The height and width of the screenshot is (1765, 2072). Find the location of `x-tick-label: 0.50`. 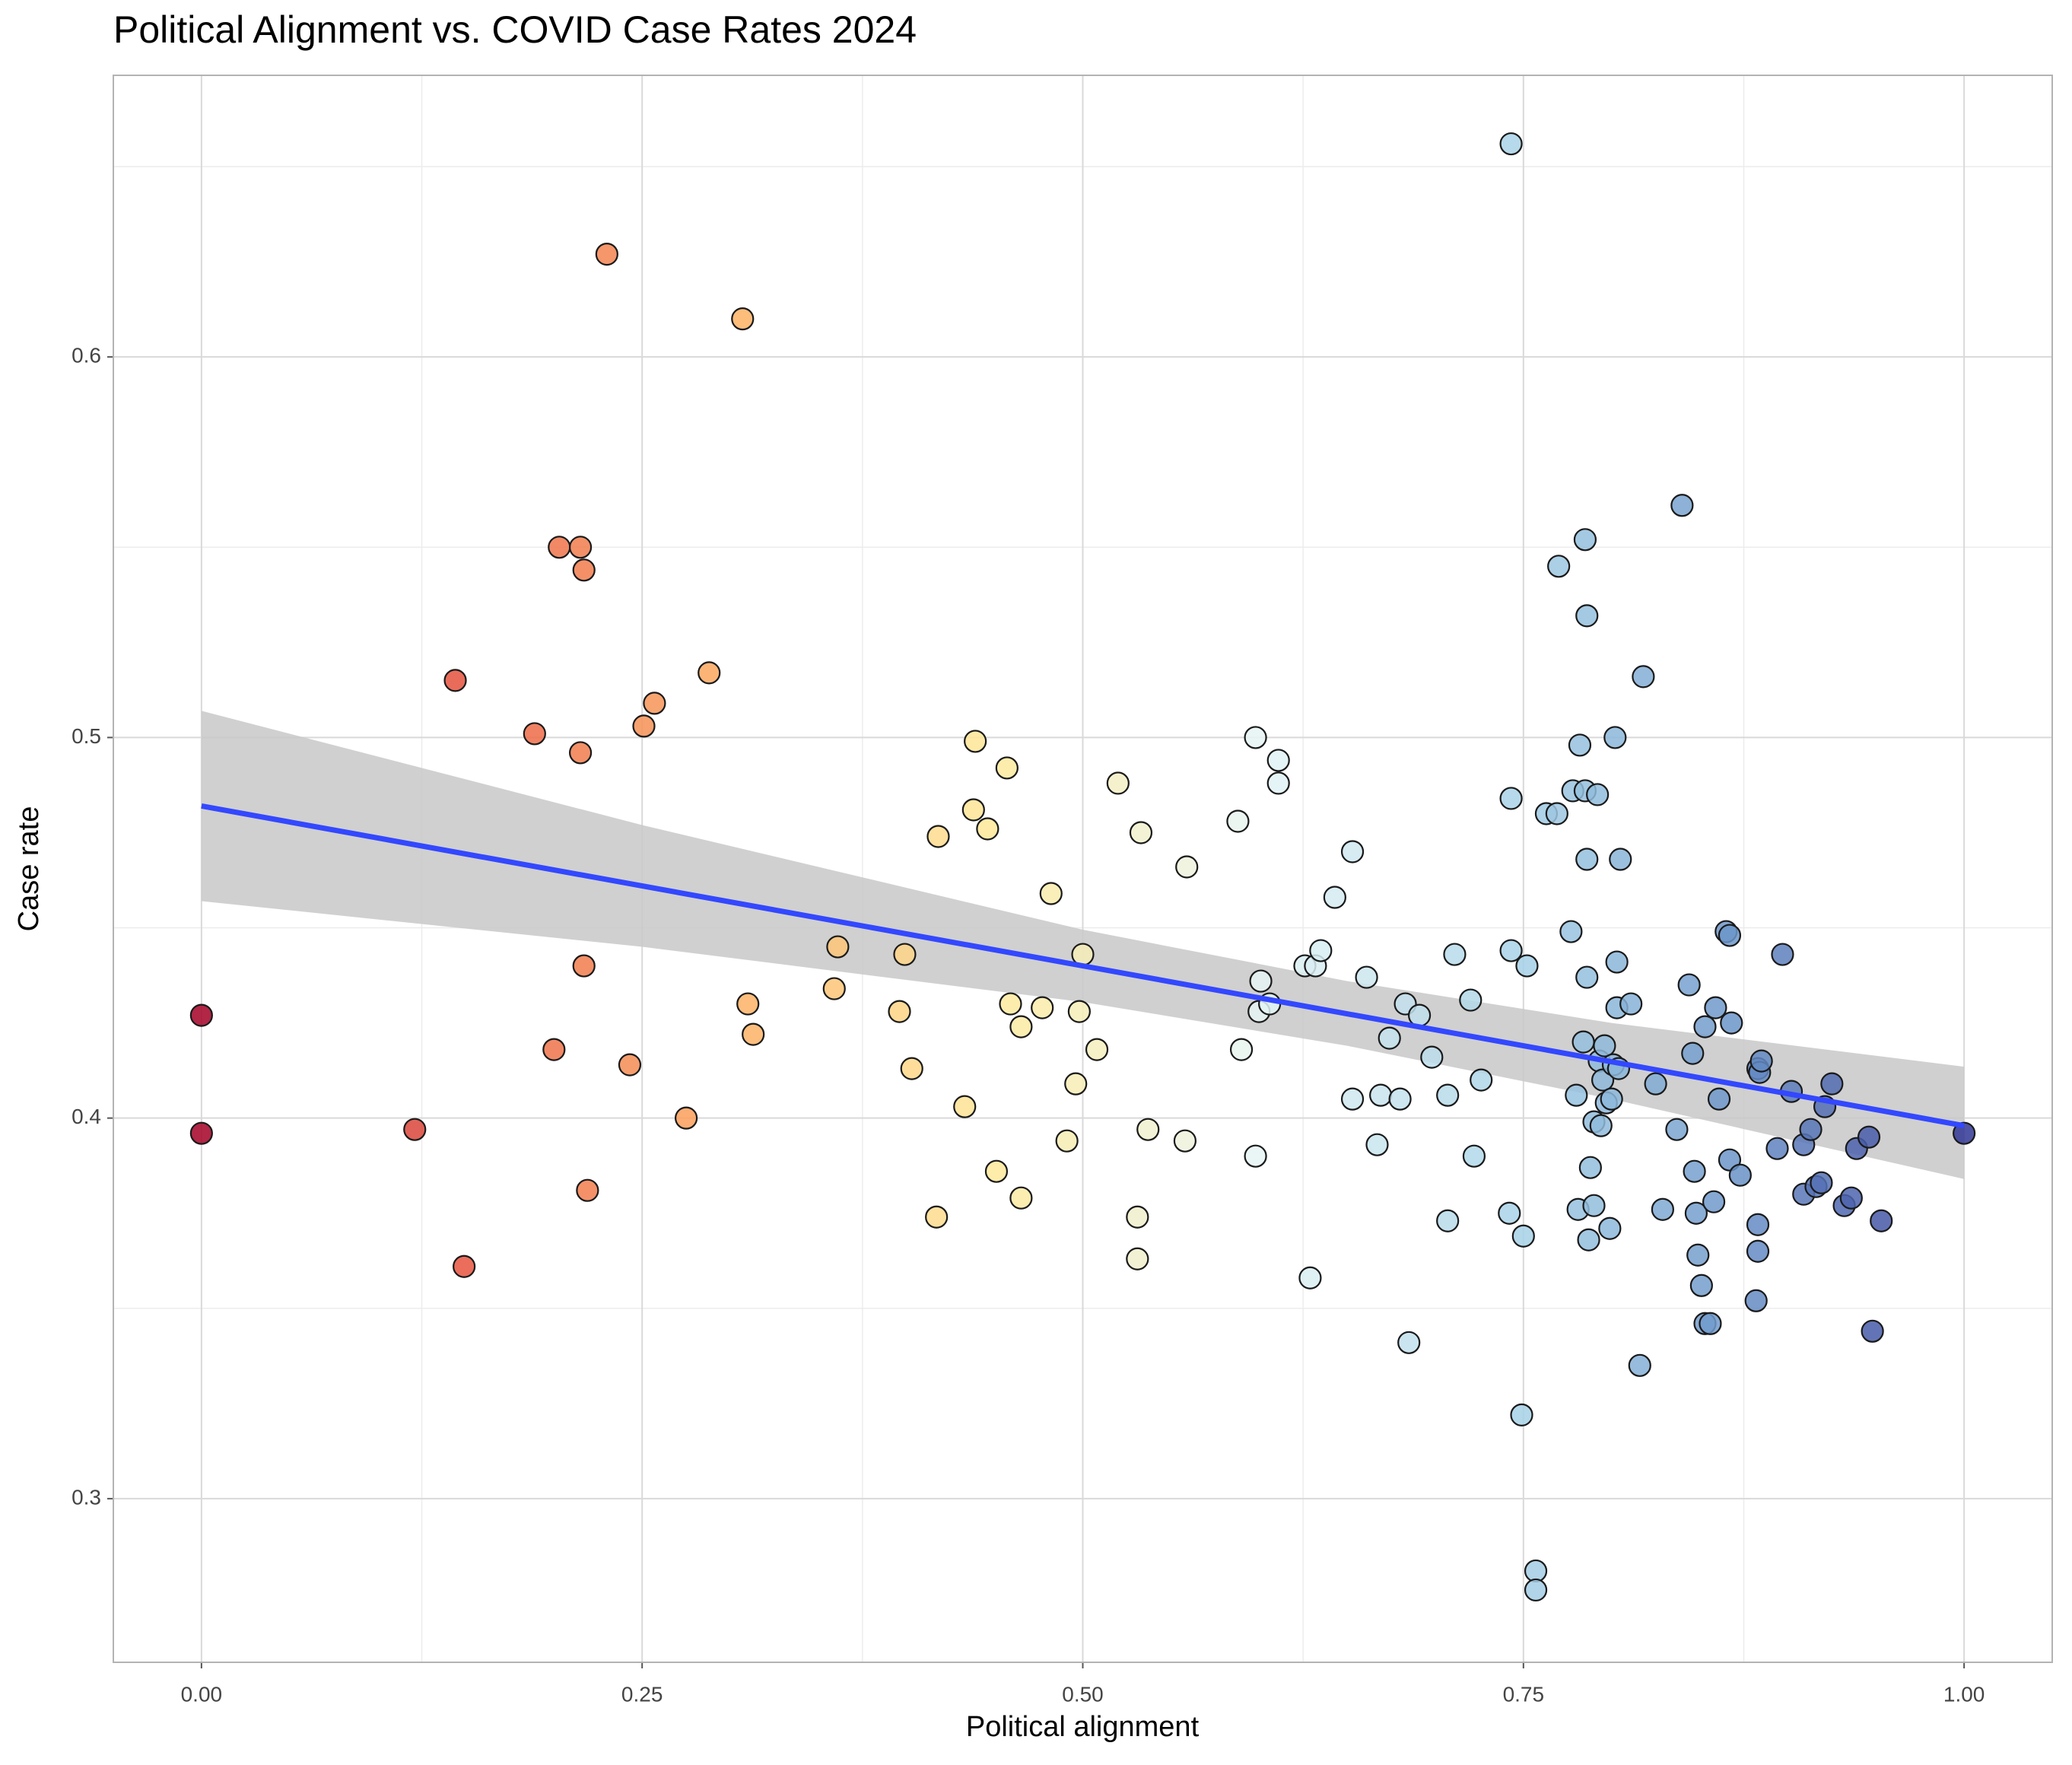

x-tick-label: 0.50 is located at coordinates (1083, 1694).